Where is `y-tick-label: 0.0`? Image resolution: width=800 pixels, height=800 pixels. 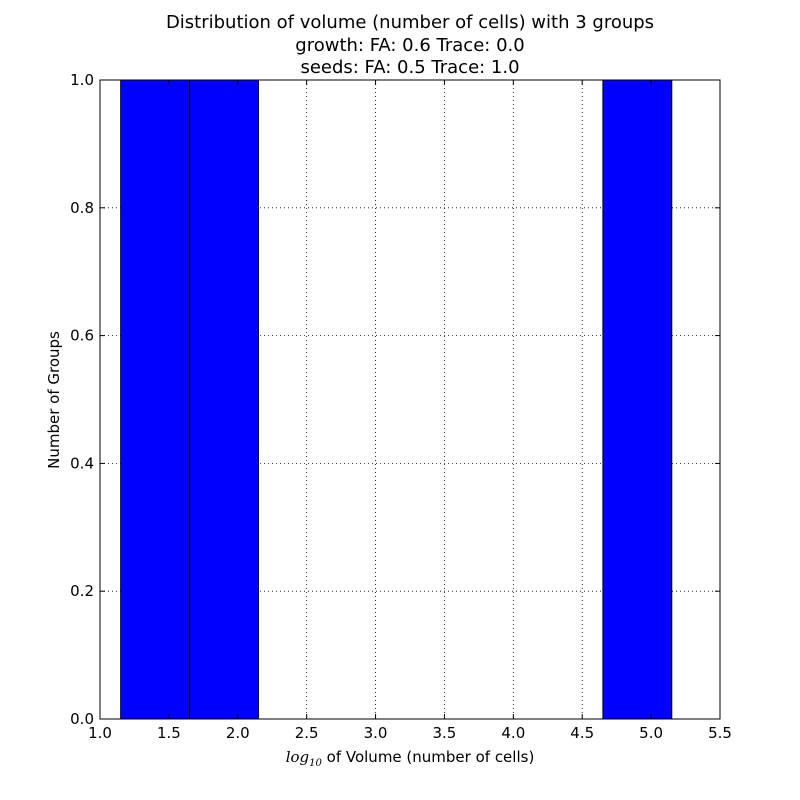 y-tick-label: 0.0 is located at coordinates (82, 719).